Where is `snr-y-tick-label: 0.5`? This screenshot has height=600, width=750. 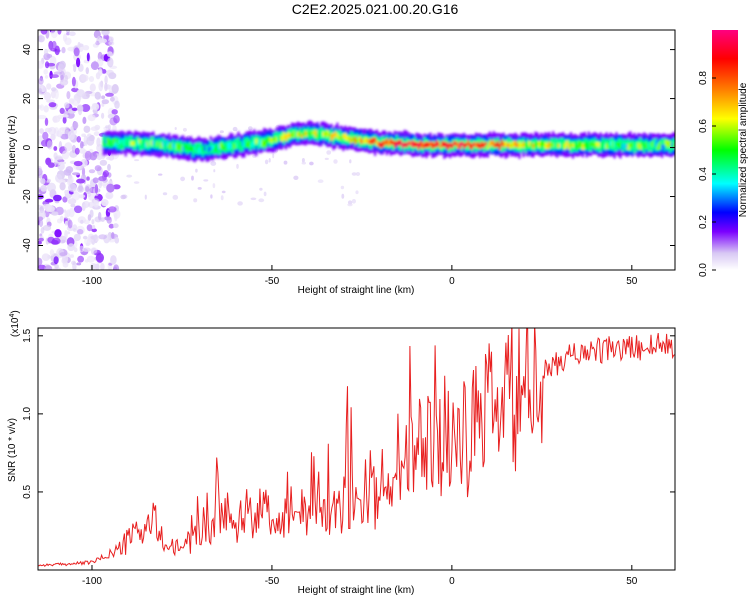
snr-y-tick-label: 0.5 is located at coordinates (27, 492).